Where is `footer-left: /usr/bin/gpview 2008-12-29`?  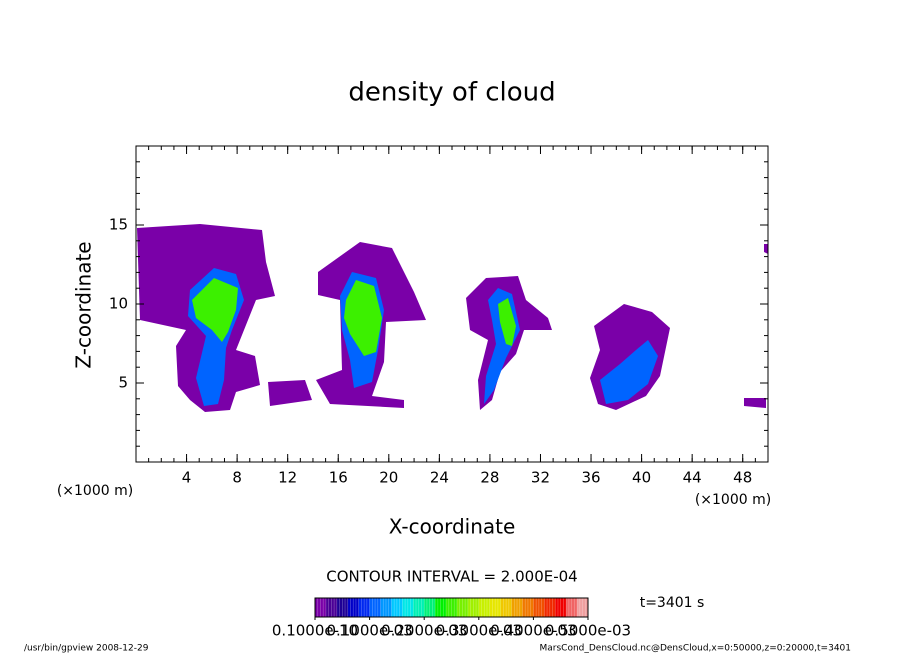 footer-left: /usr/bin/gpview 2008-12-29 is located at coordinates (86, 649).